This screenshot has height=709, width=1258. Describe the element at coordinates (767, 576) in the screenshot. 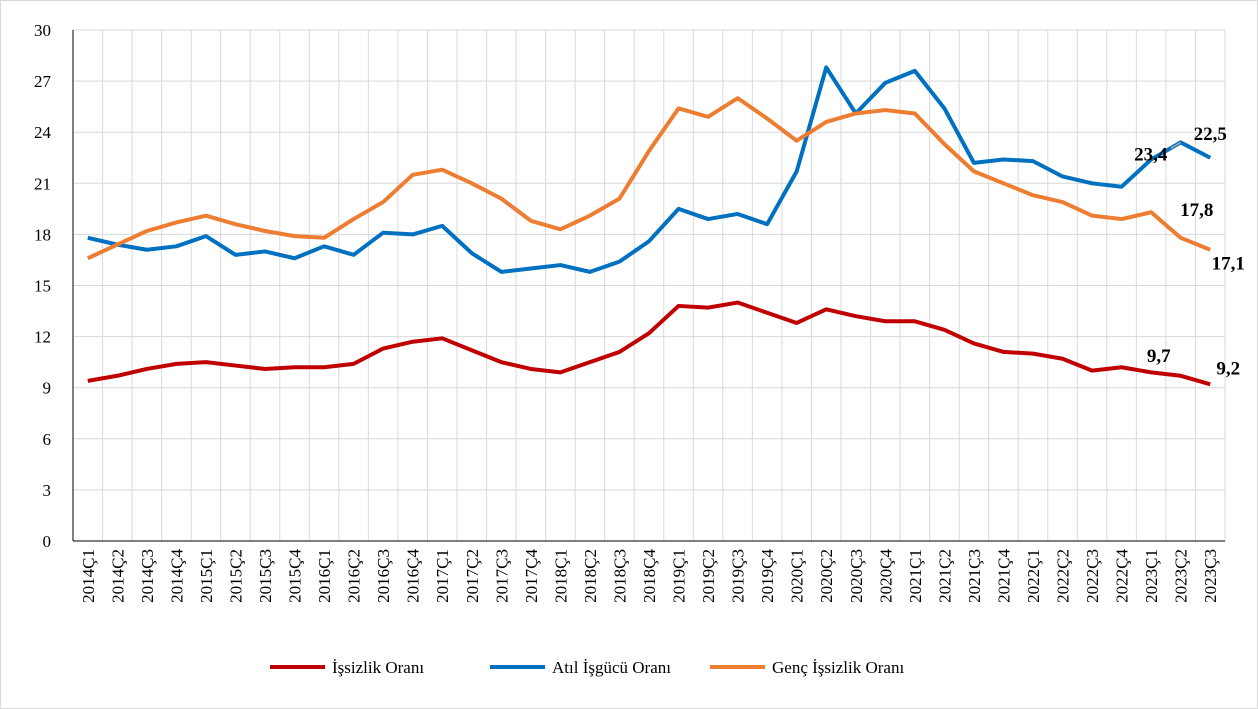

I see `x-tick-label: 2019Ç4` at that location.